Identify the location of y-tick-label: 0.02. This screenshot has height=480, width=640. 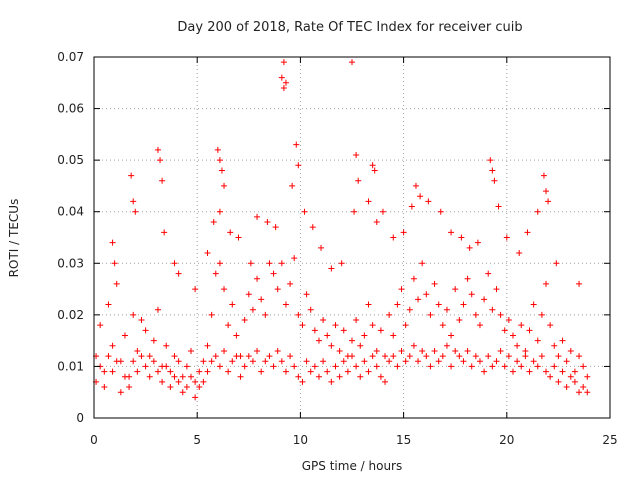
(70, 315).